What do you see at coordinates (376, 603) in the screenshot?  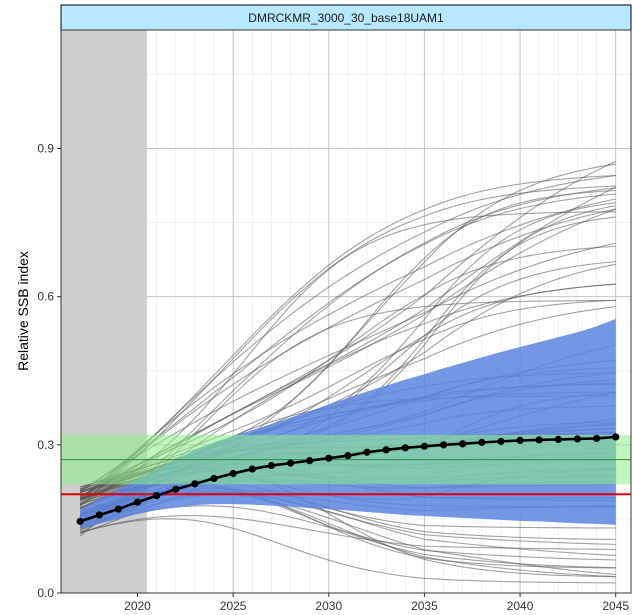 I see `x-axis: 2020 2025 2030 2035 2040 2045` at bounding box center [376, 603].